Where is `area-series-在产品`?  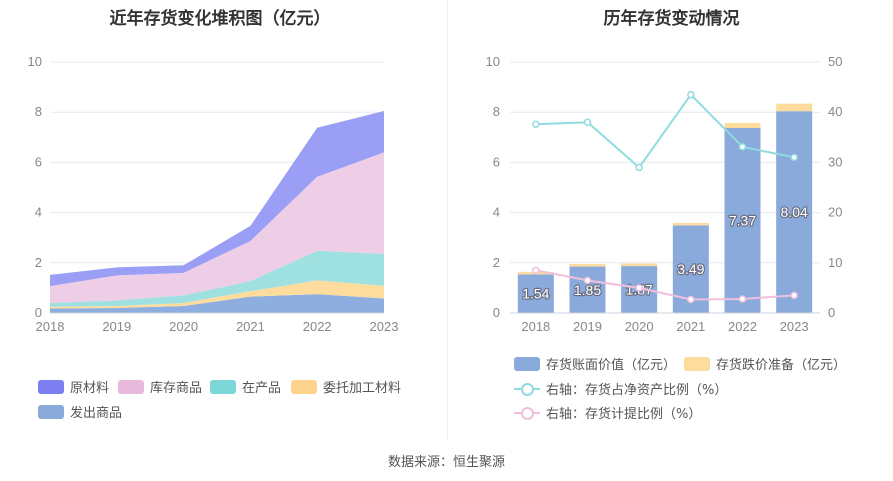 area-series-在产品 is located at coordinates (217, 278).